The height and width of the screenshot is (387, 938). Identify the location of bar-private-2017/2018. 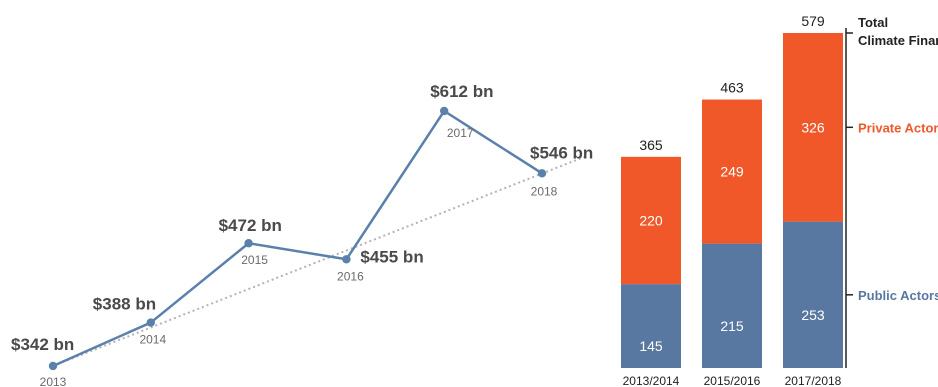
(813, 127).